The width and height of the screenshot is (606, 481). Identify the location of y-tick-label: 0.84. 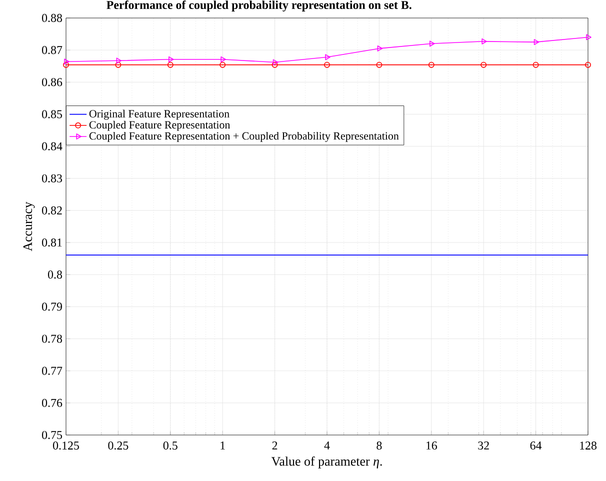
(52, 146).